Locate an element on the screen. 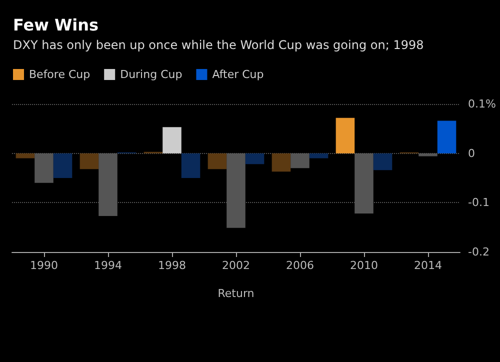 This screenshot has height=362, width=500. chart-subtitle: DXY has only been up once while the World Cup was going on; 1998 is located at coordinates (218, 45).